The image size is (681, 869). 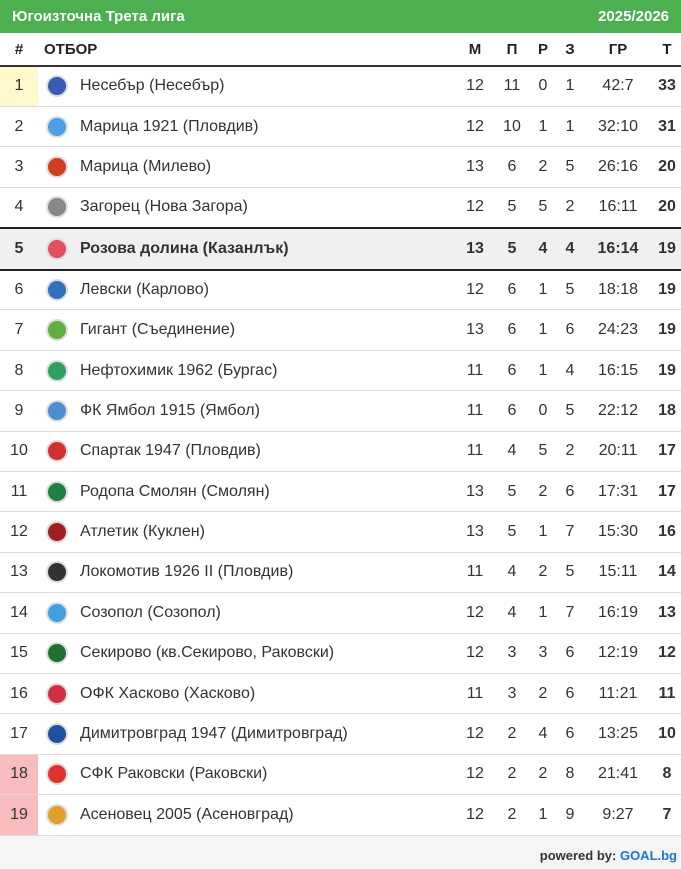 I want to click on table-row: 5 Розова долина (Казанлък) 13 5 4 4 16:14 19, so click(x=340, y=248).